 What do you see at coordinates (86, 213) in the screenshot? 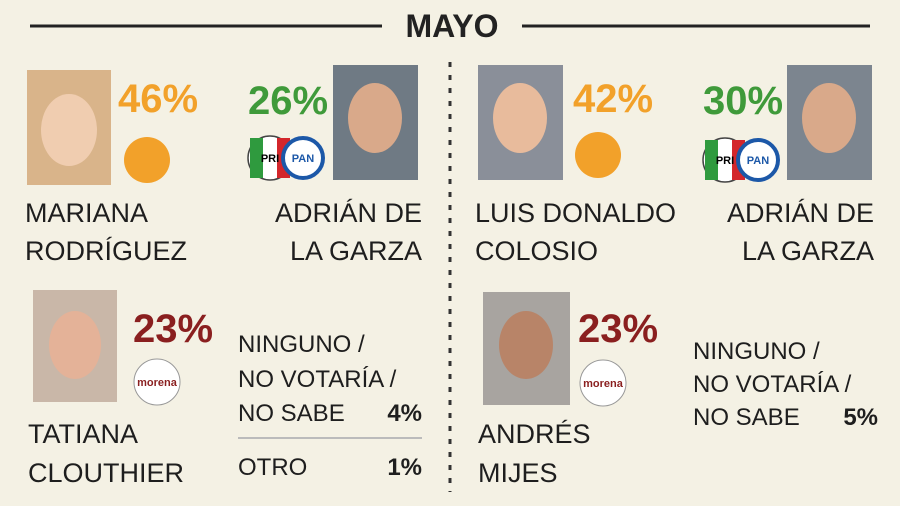
I see `name: MARIANA` at bounding box center [86, 213].